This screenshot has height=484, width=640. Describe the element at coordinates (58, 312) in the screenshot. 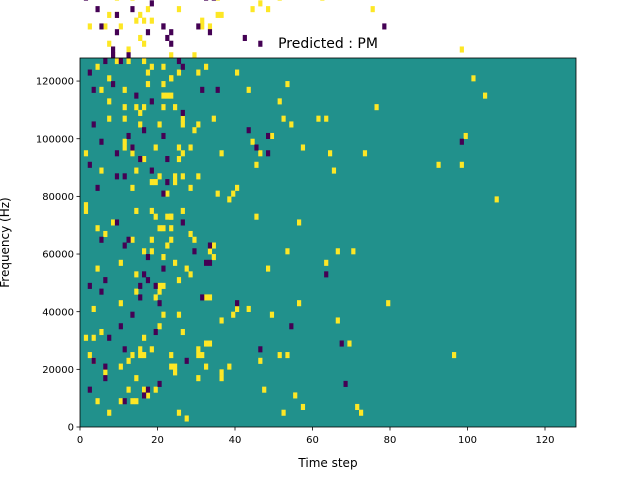

I see `y-tick-label: 40000` at that location.